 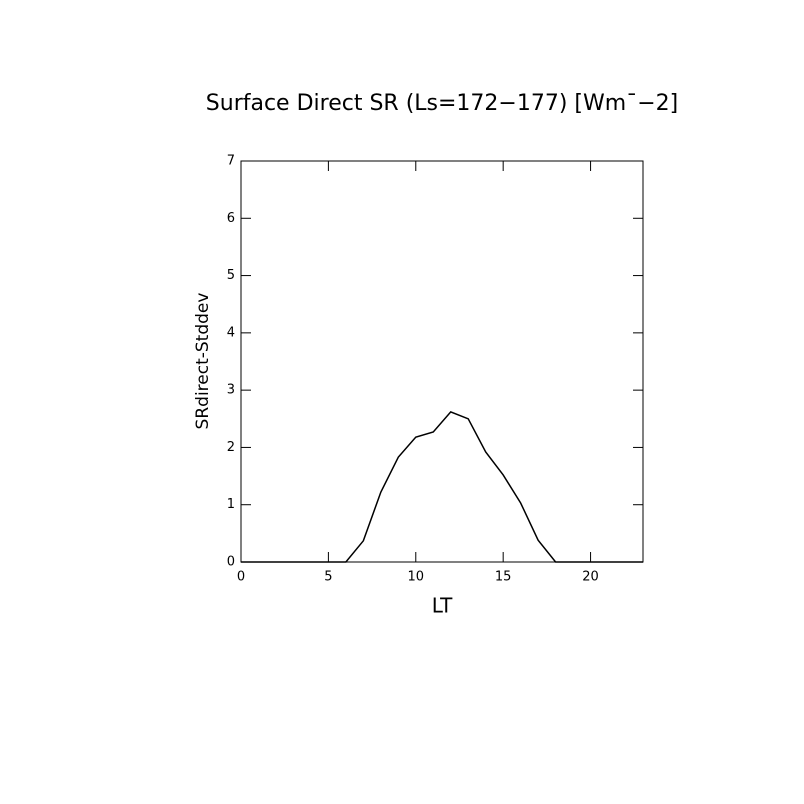 I want to click on x-tick-label: 15, so click(x=503, y=577).